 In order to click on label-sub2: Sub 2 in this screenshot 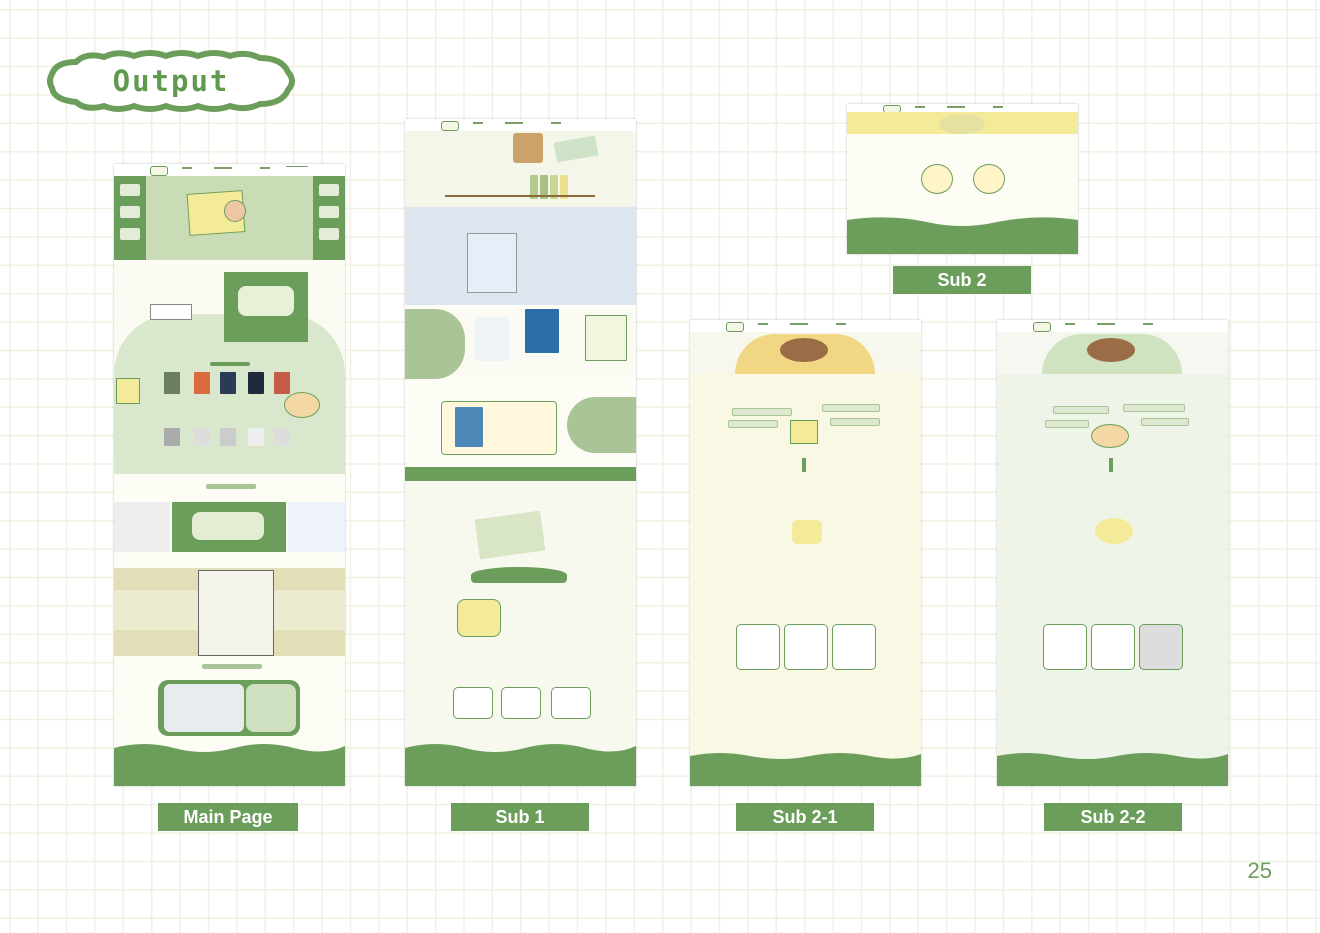, I will do `click(962, 280)`.